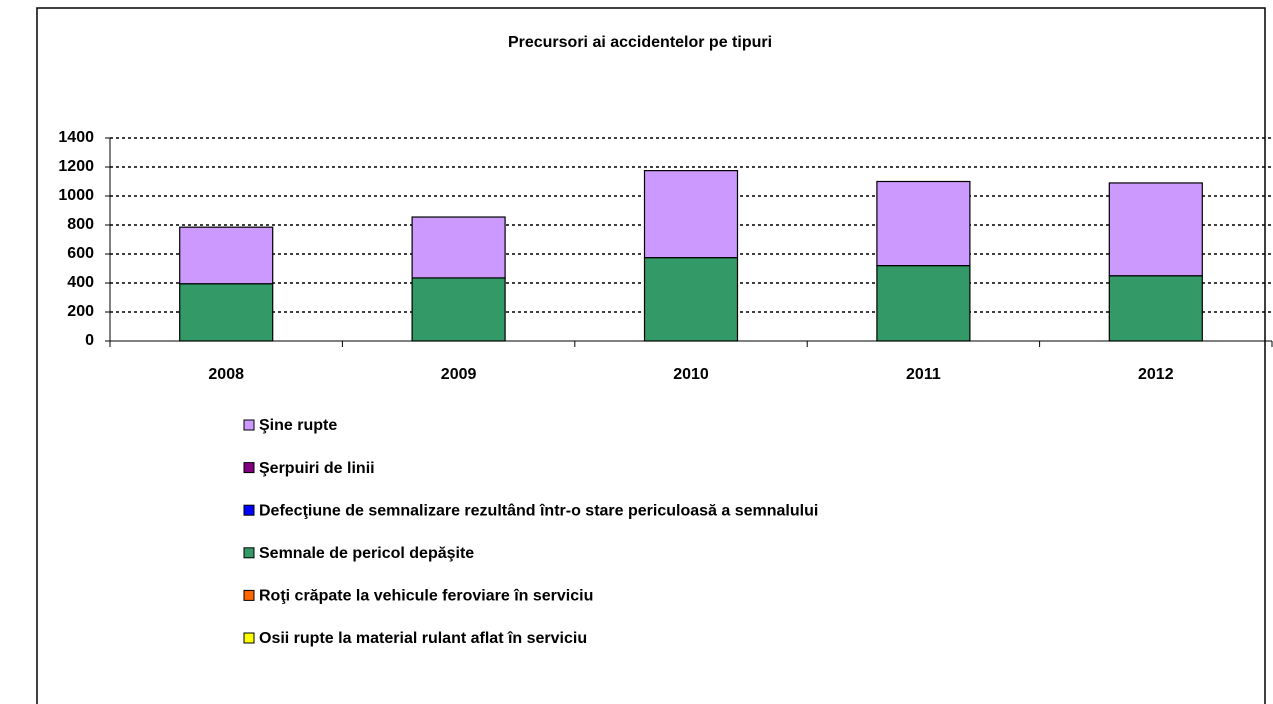  Describe the element at coordinates (317, 468) in the screenshot. I see `legend-label: Şerpuiri de linii` at that location.